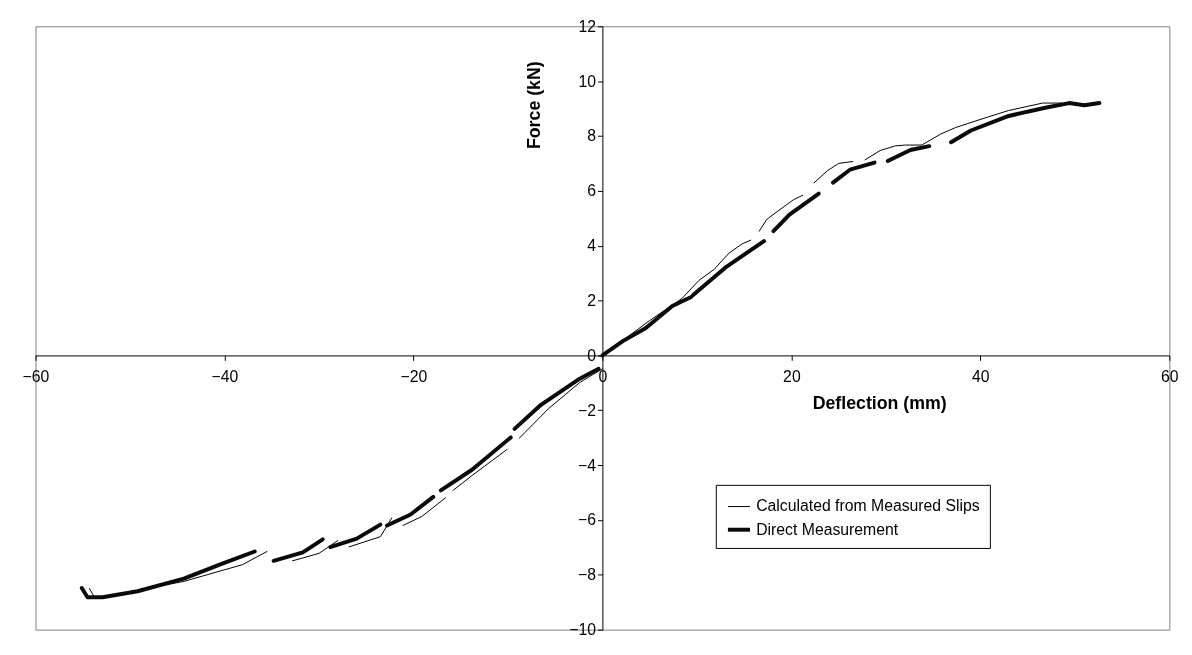 The image size is (1192, 655). What do you see at coordinates (225, 376) in the screenshot?
I see `x-tick-label: −40` at bounding box center [225, 376].